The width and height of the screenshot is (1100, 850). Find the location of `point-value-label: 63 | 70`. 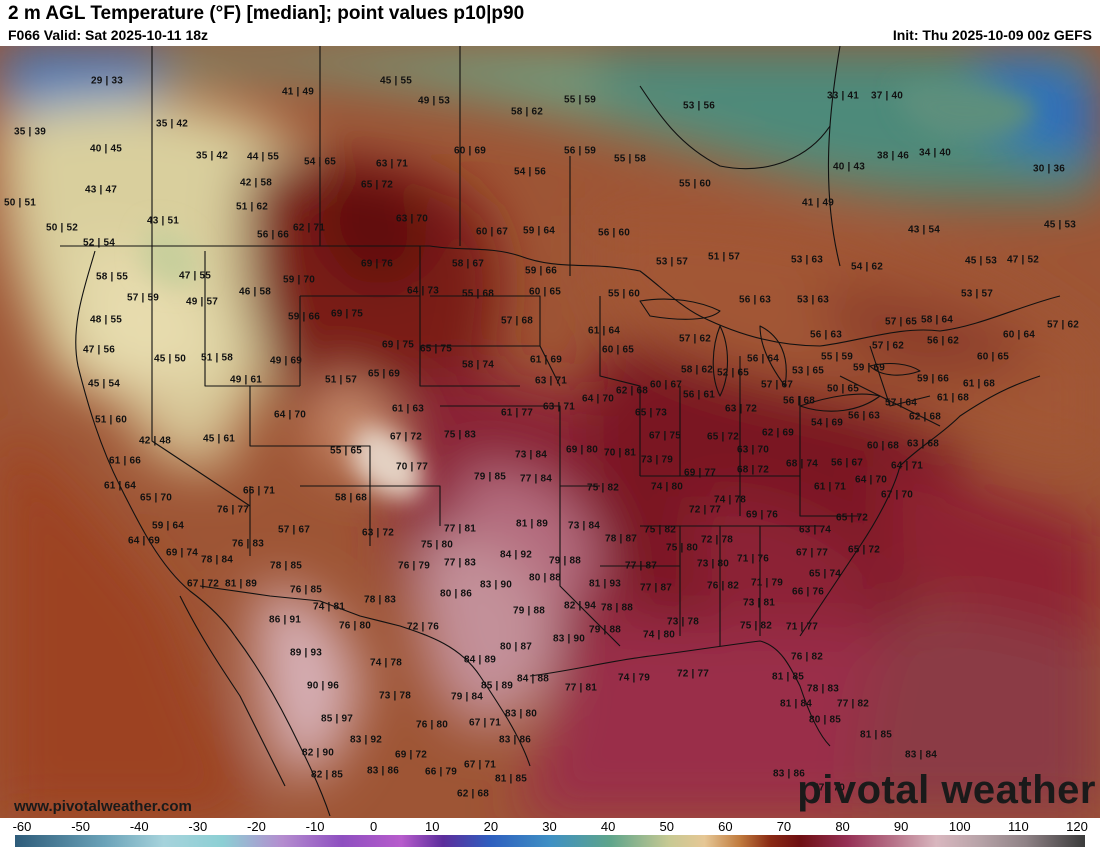

point-value-label: 63 | 70 is located at coordinates (412, 219).